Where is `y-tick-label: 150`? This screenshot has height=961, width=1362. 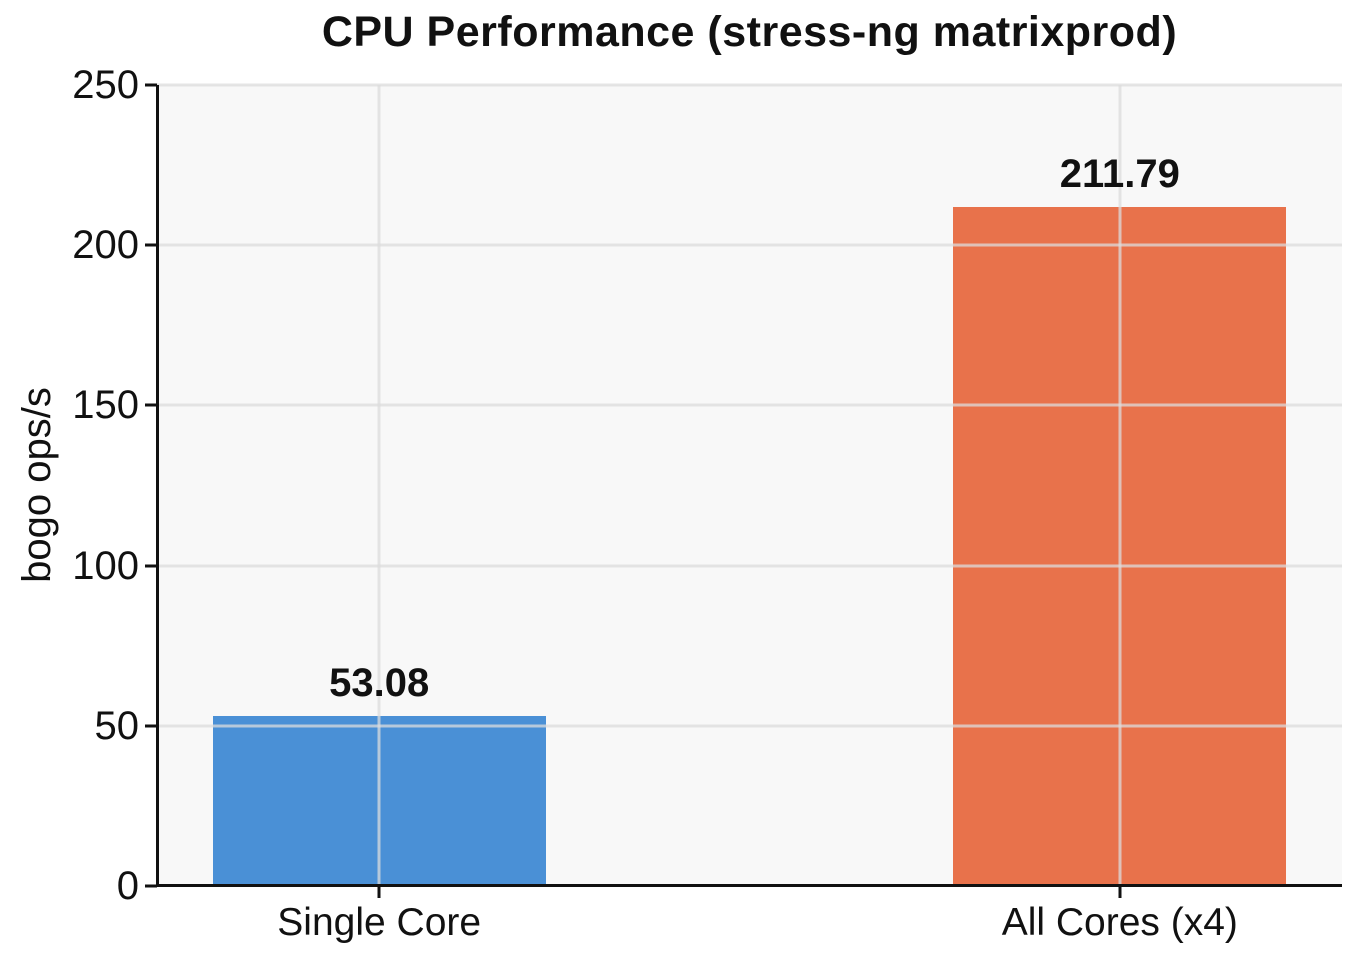
y-tick-label: 150 is located at coordinates (105, 405).